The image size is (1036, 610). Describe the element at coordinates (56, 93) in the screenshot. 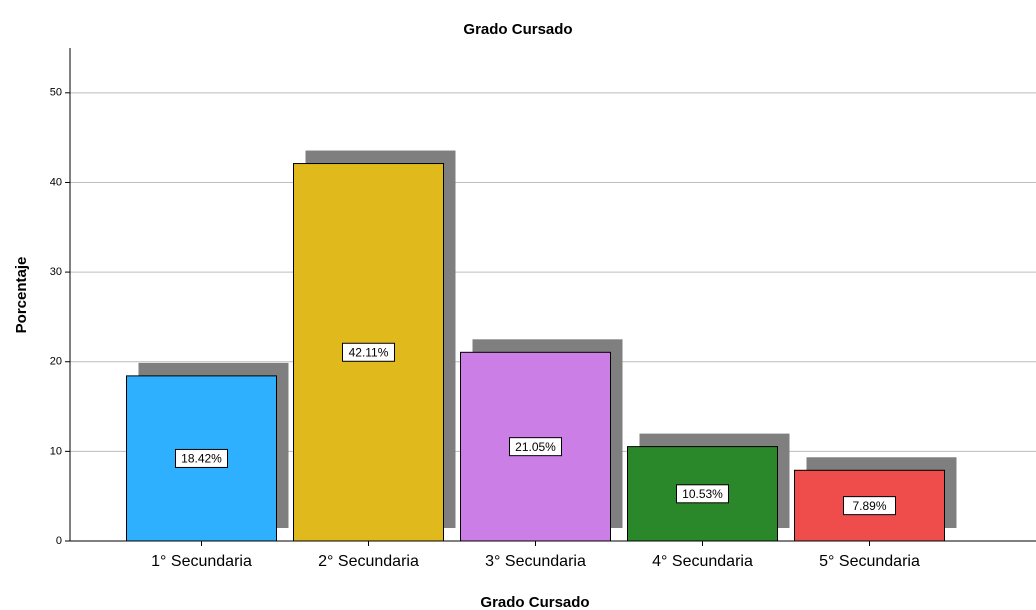

I see `y-tick-label: 50` at that location.